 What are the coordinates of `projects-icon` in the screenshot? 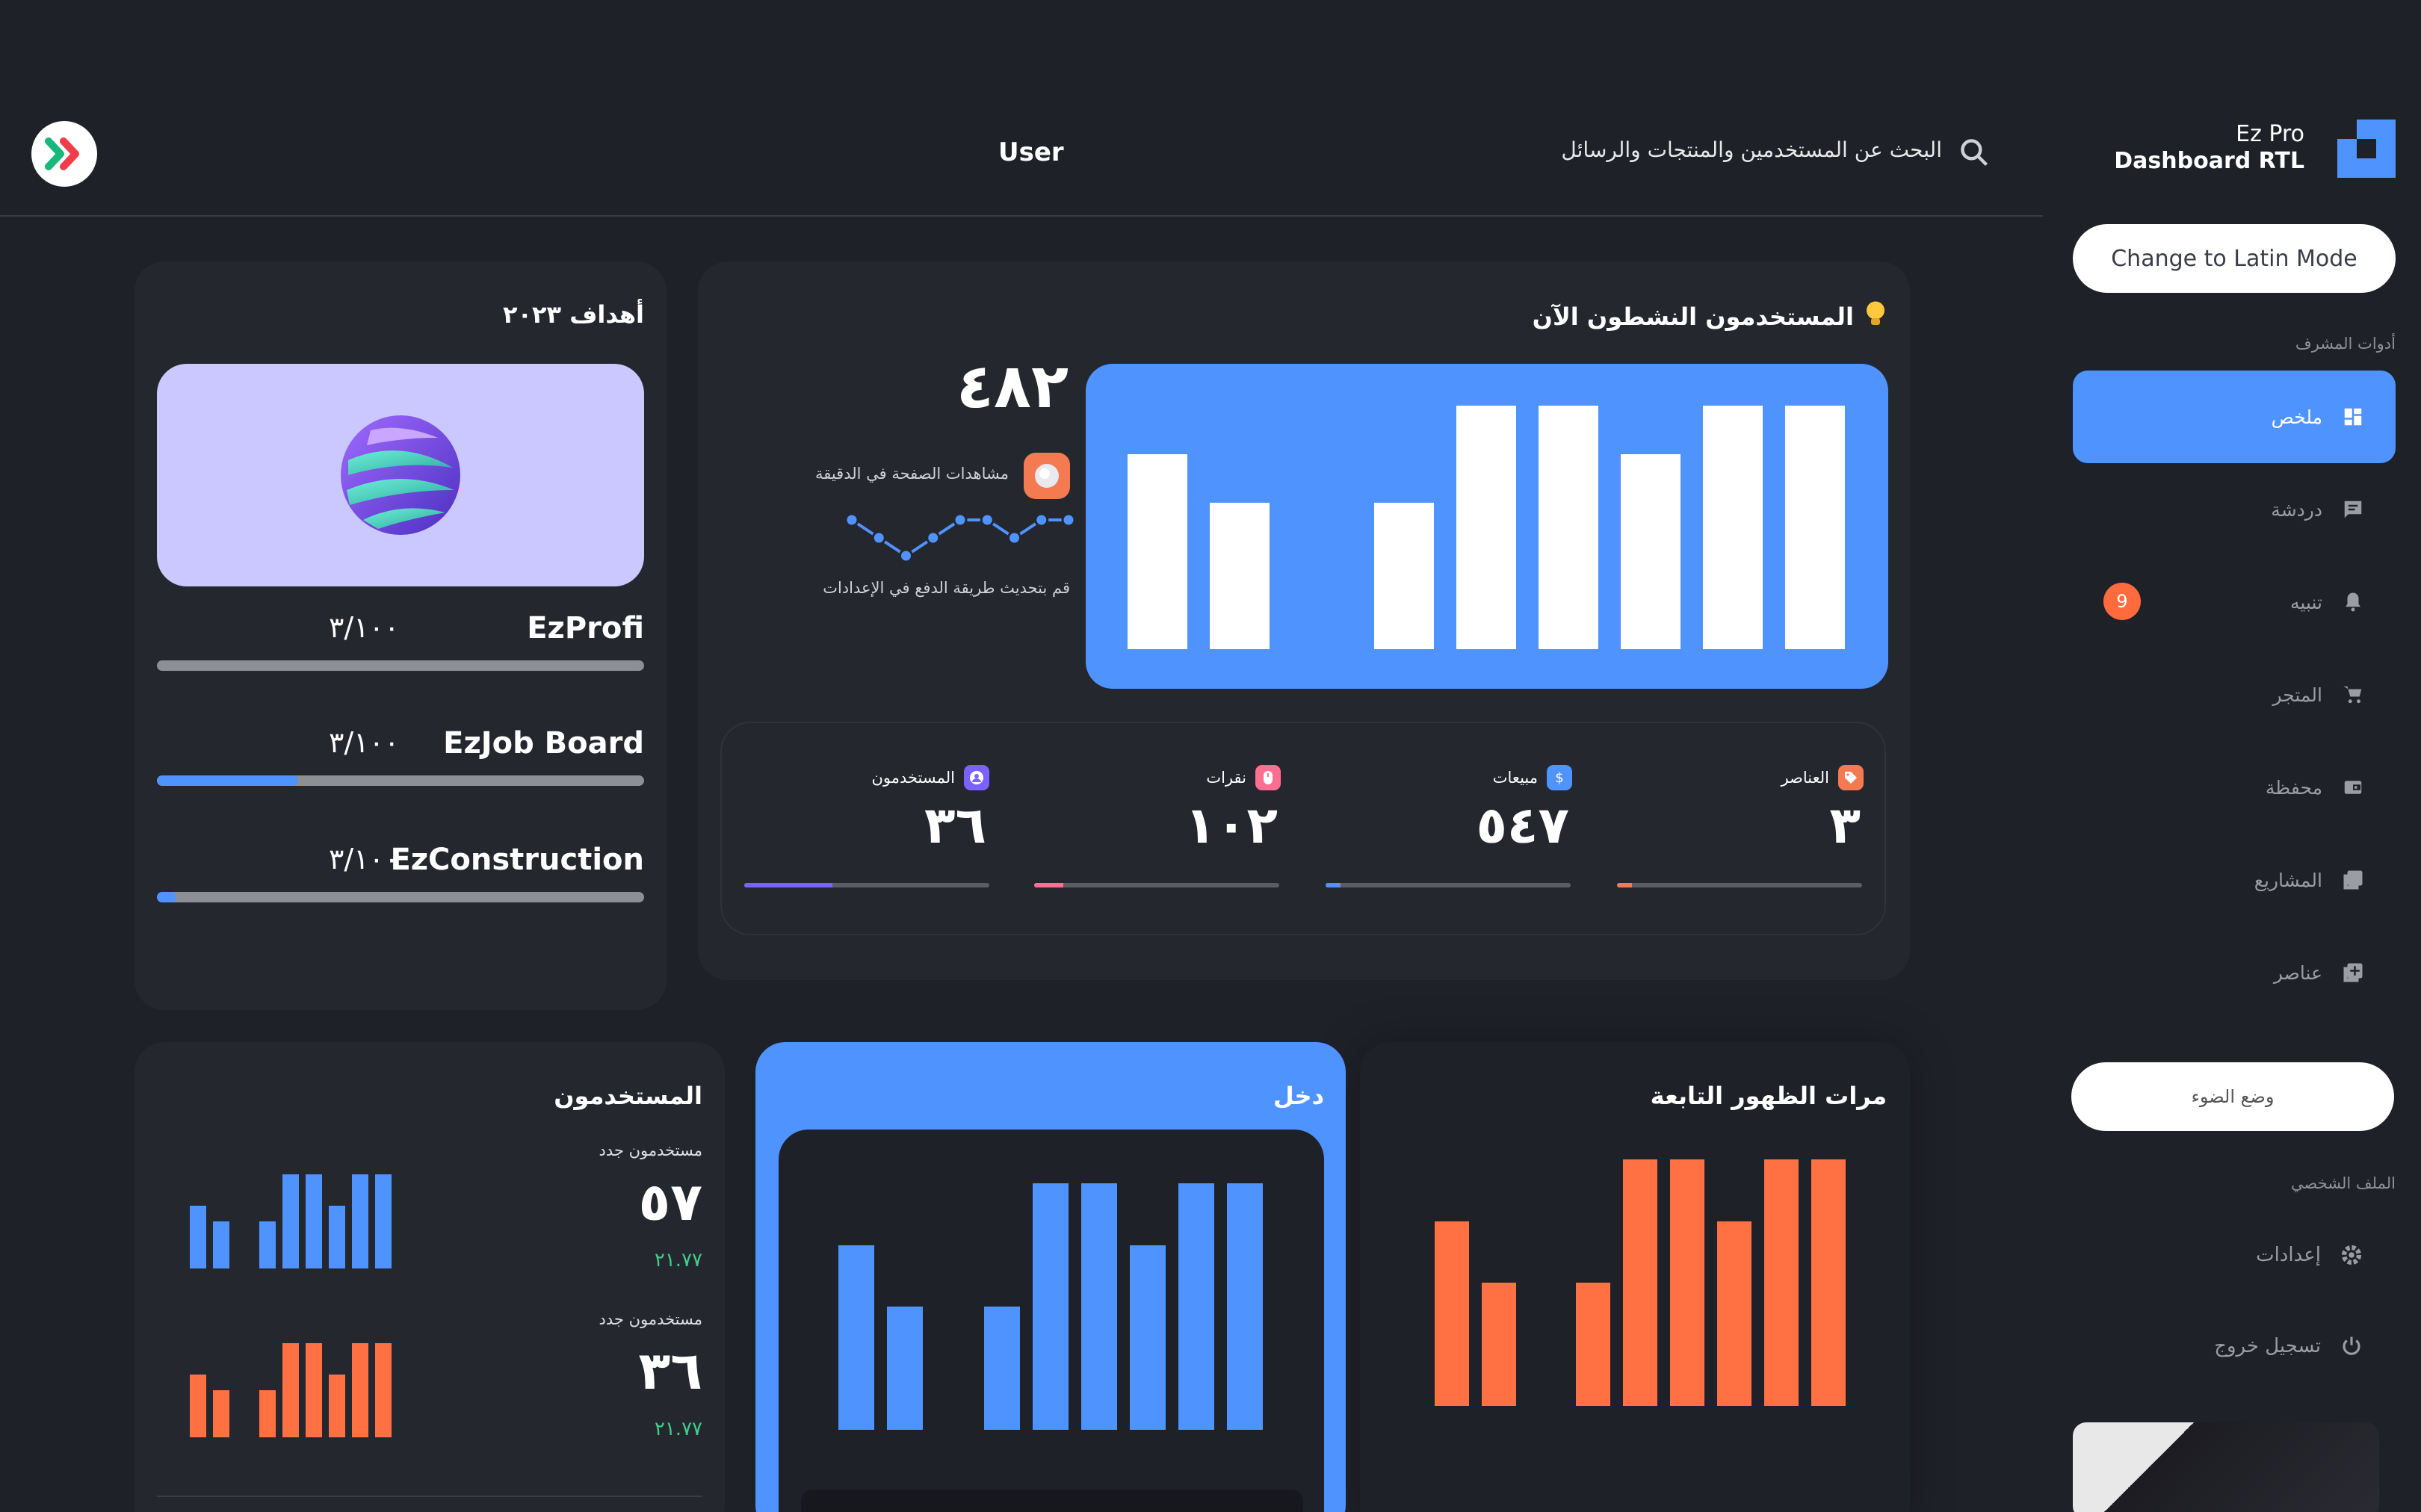 It's located at (2353, 880).